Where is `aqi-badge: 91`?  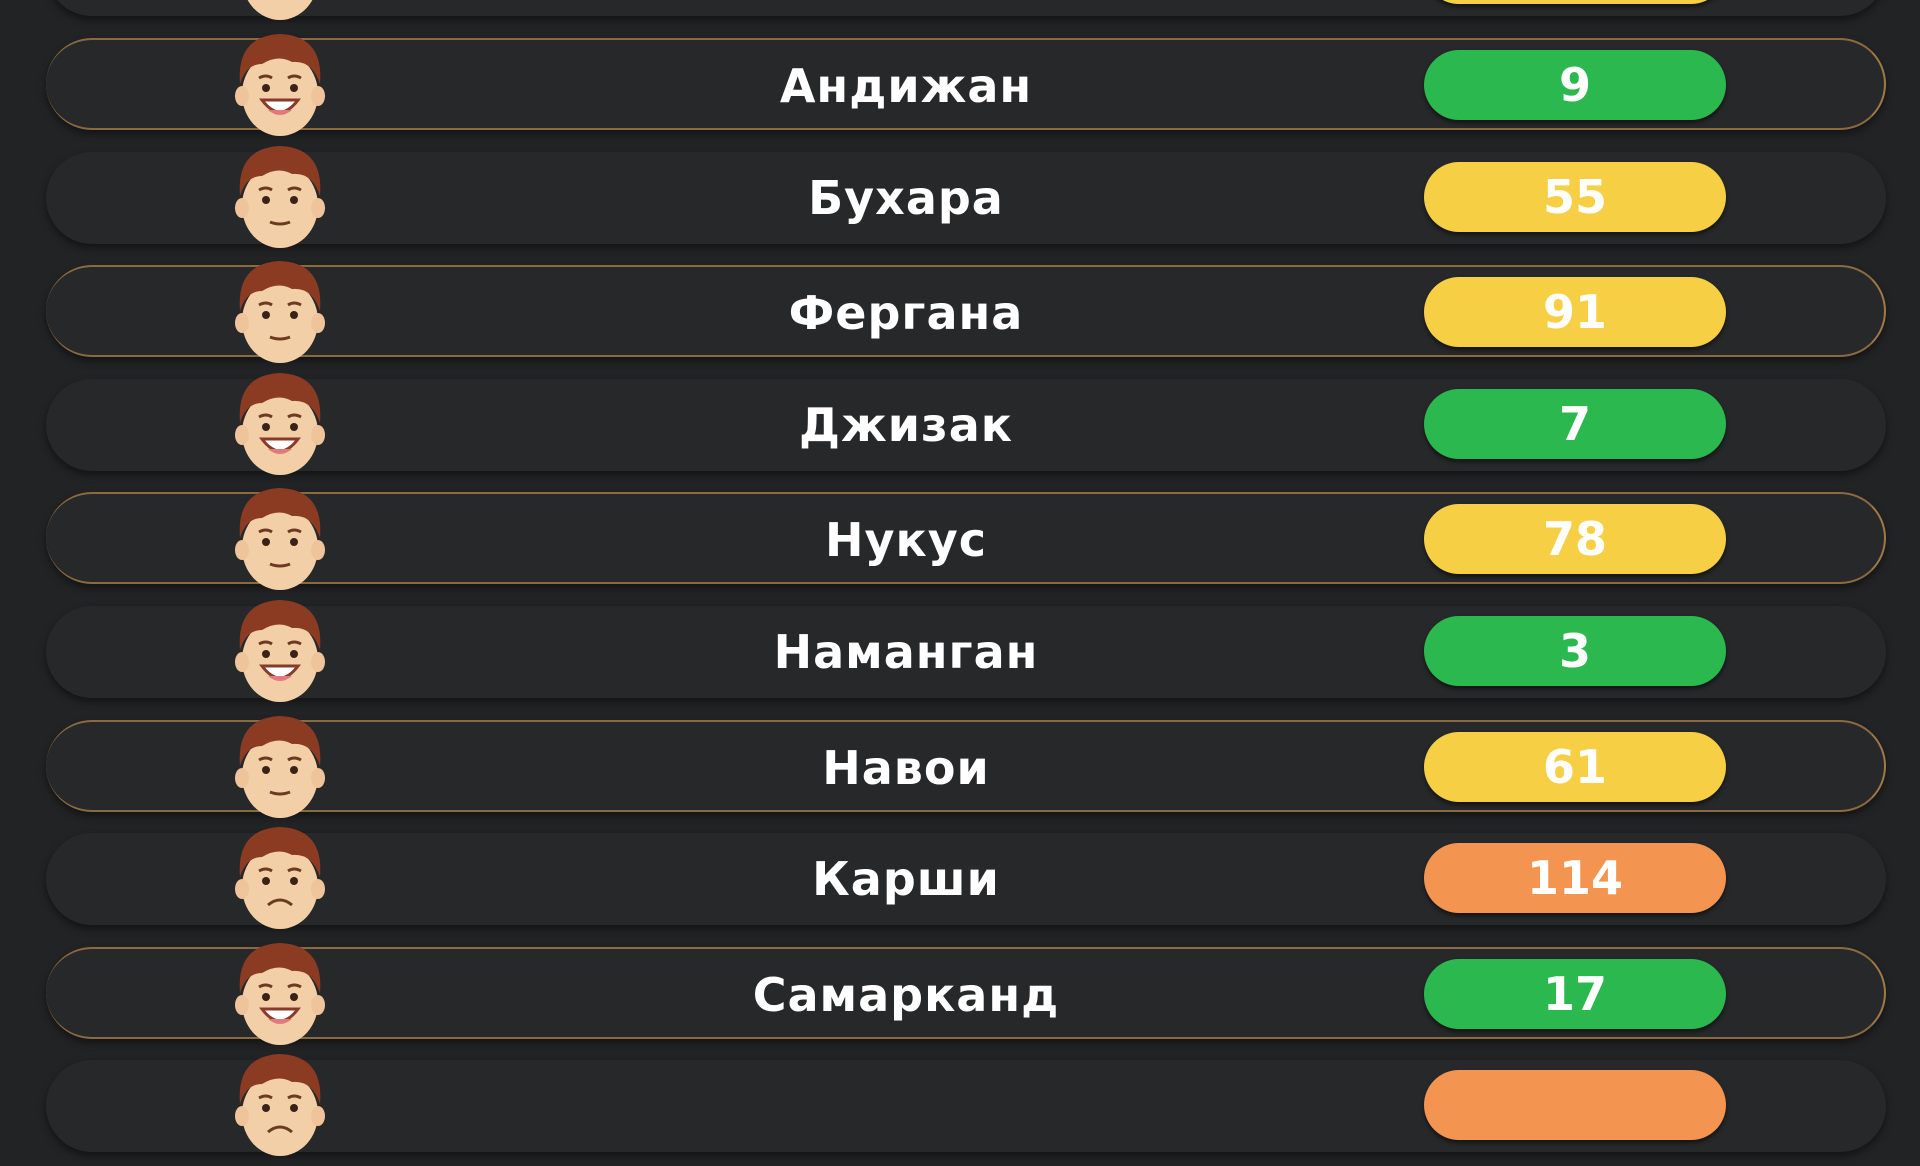
aqi-badge: 91 is located at coordinates (1575, 312).